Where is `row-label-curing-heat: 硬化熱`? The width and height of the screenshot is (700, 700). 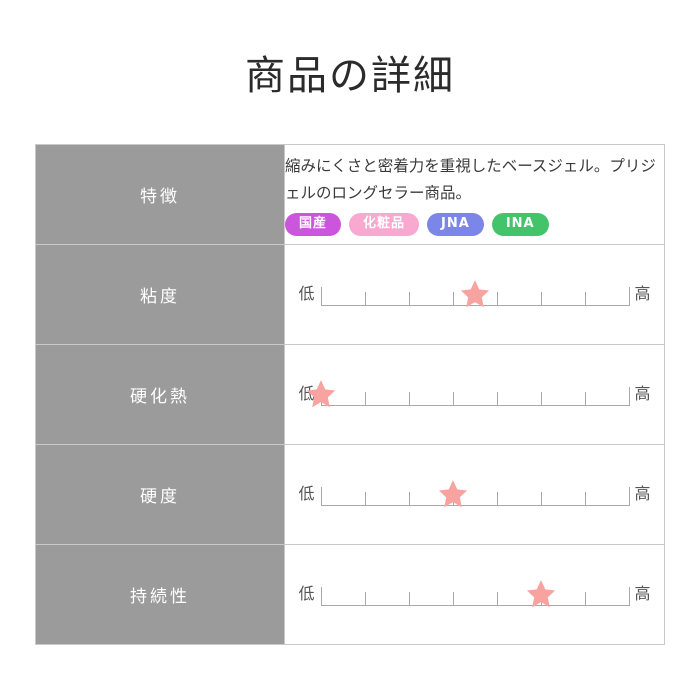 row-label-curing-heat: 硬化熱 is located at coordinates (160, 394).